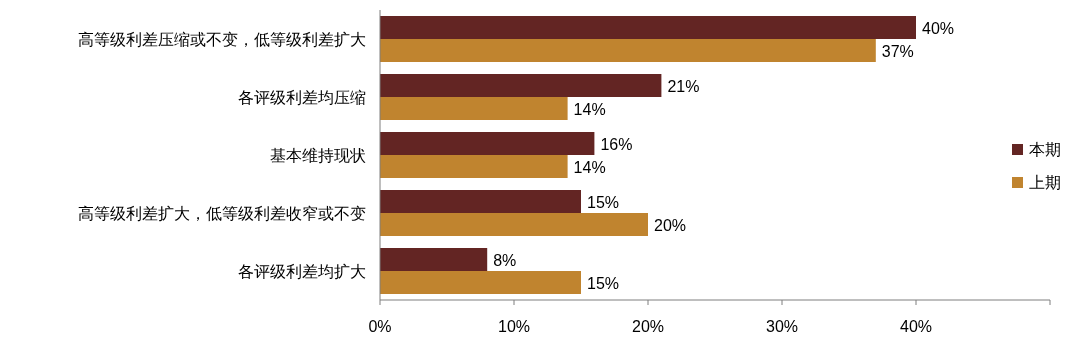  Describe the element at coordinates (648, 326) in the screenshot. I see `x-tick-label: 20%` at that location.